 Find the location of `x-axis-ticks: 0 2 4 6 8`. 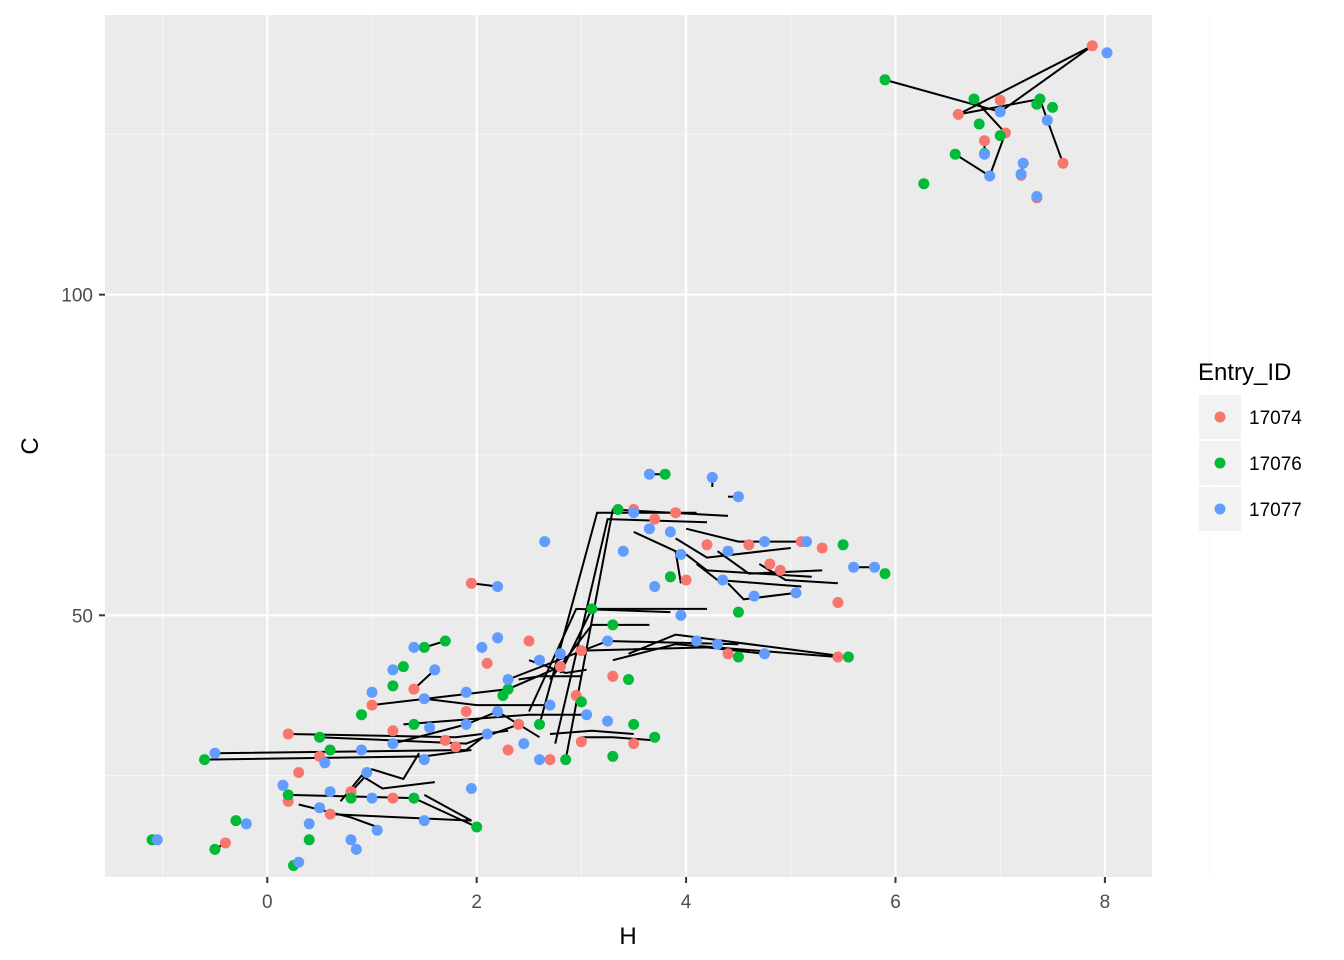

x-axis-ticks: 0 2 4 6 8 is located at coordinates (686, 895).